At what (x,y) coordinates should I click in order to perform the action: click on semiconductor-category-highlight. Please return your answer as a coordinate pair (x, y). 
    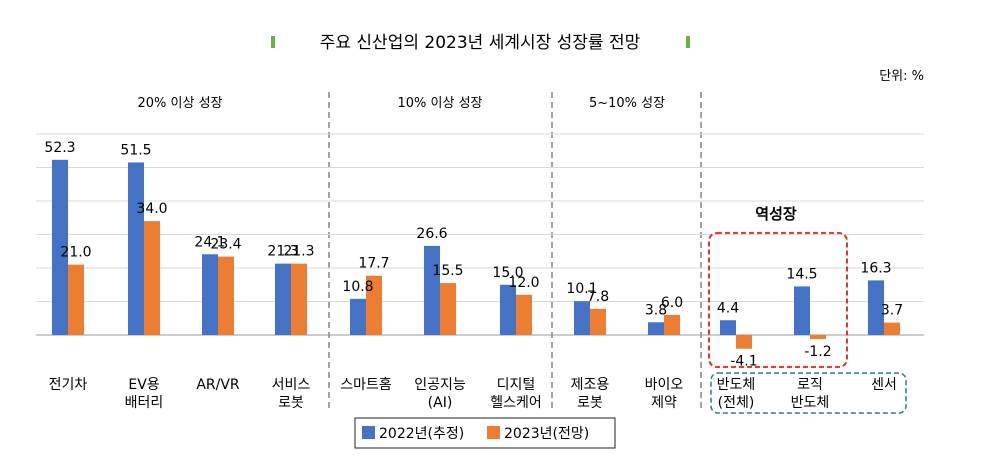
    Looking at the image, I should click on (808, 393).